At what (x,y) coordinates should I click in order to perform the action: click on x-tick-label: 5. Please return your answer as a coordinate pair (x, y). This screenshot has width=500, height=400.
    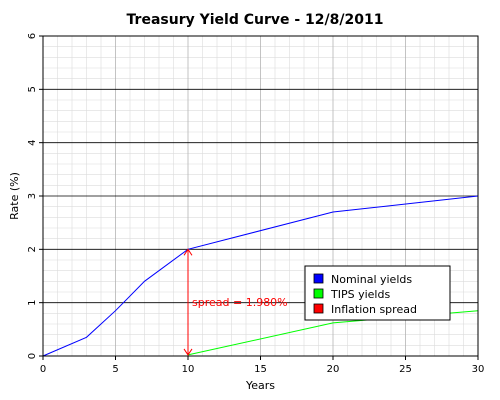
    Looking at the image, I should click on (115, 369).